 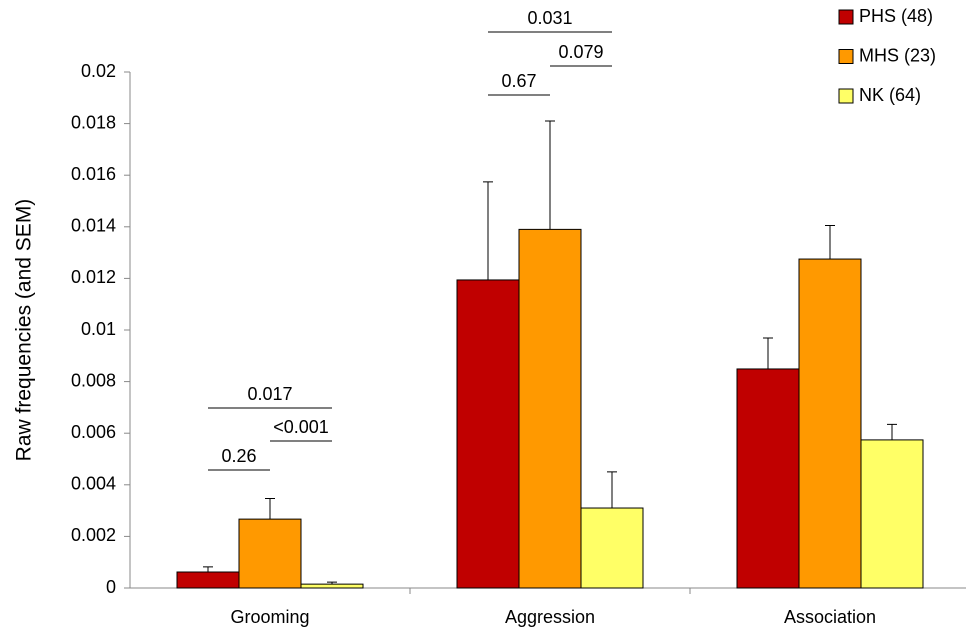 What do you see at coordinates (896, 16) in the screenshot?
I see `legend-label: PHS (48)` at bounding box center [896, 16].